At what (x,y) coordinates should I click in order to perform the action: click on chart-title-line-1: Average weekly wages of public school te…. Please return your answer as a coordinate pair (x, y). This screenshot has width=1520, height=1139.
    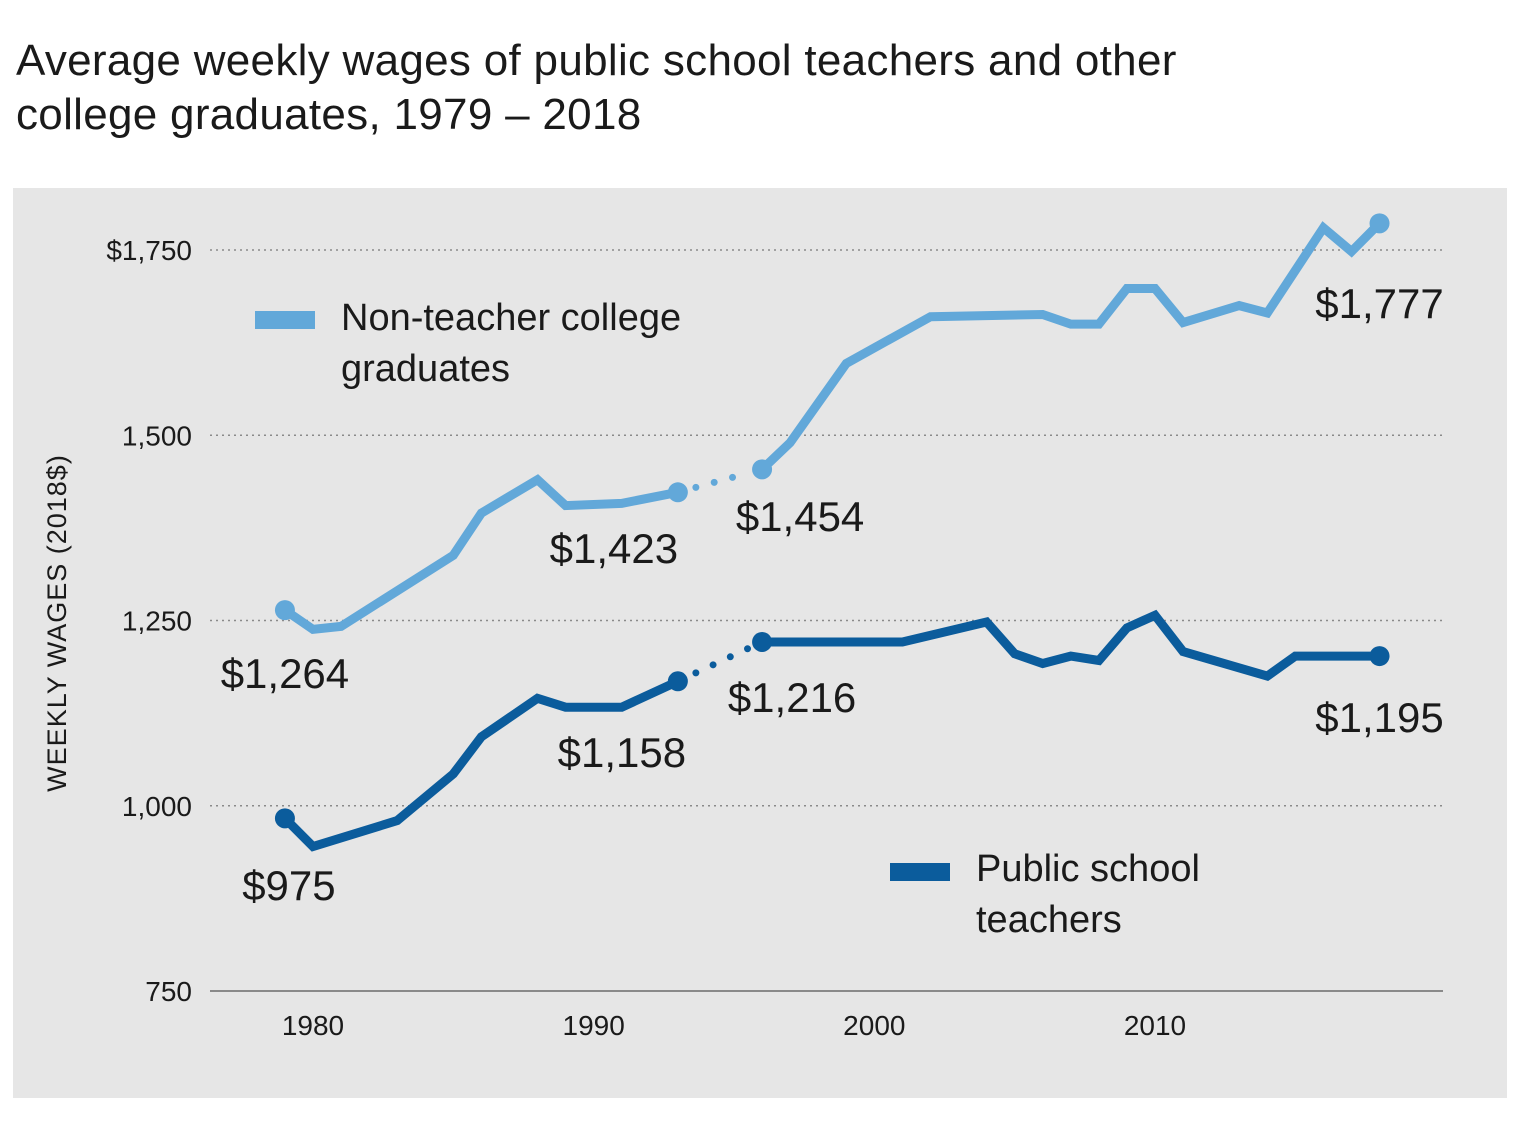
    Looking at the image, I should click on (596, 60).